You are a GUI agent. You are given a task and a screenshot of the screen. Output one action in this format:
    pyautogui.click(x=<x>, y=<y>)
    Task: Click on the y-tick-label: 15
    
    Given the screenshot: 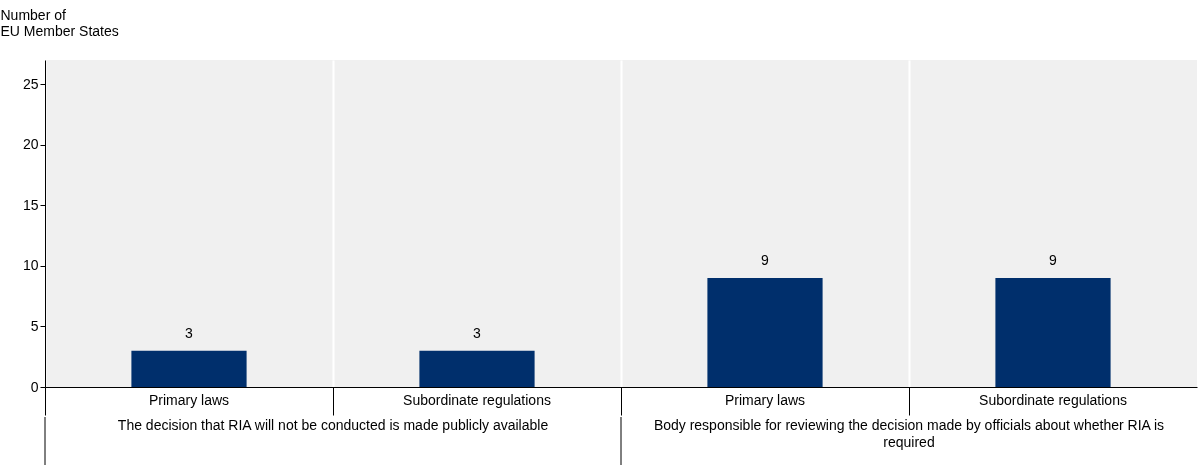 What is the action you would take?
    pyautogui.click(x=30, y=204)
    